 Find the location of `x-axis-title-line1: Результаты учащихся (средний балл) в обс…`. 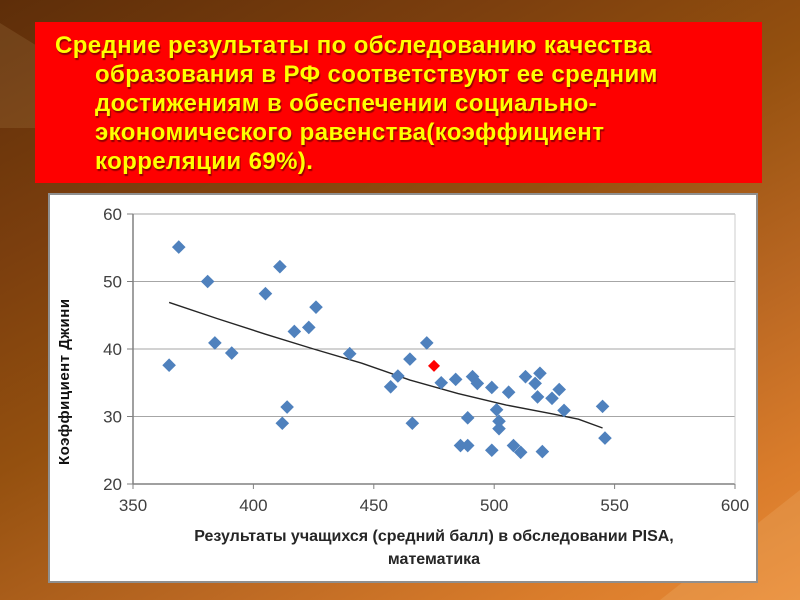

x-axis-title-line1: Результаты учащихся (средний балл) в обс… is located at coordinates (434, 536).